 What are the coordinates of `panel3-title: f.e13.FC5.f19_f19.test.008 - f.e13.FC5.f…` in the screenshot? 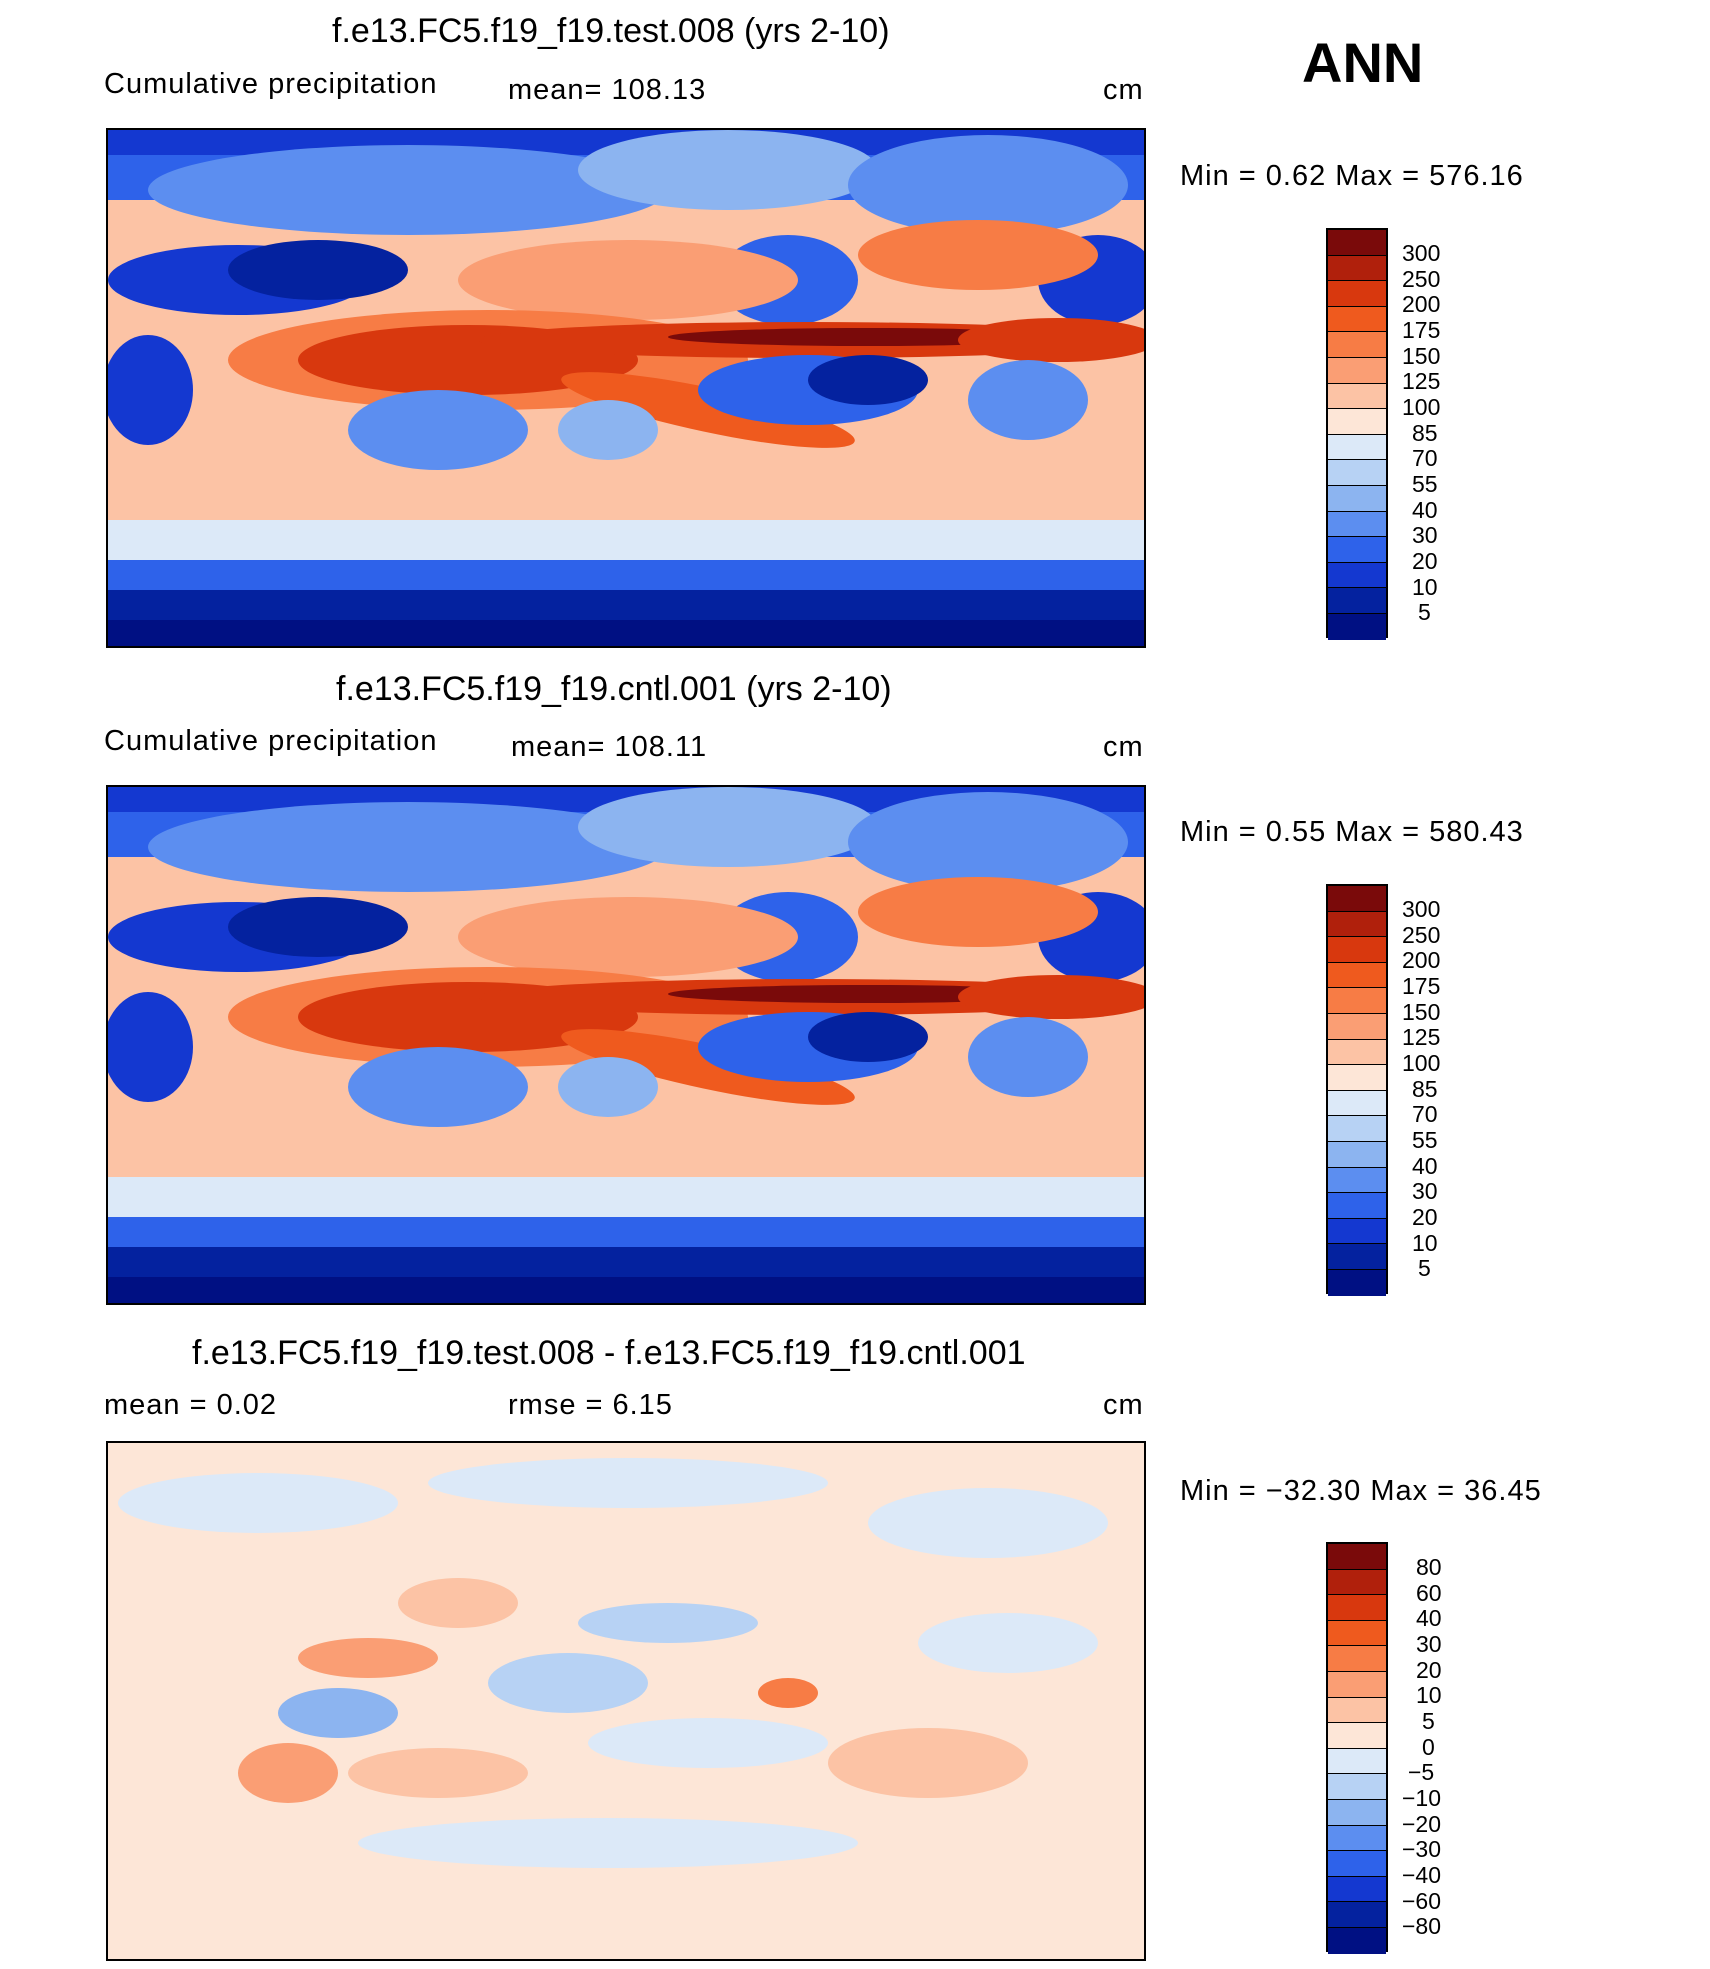 It's located at (609, 1353).